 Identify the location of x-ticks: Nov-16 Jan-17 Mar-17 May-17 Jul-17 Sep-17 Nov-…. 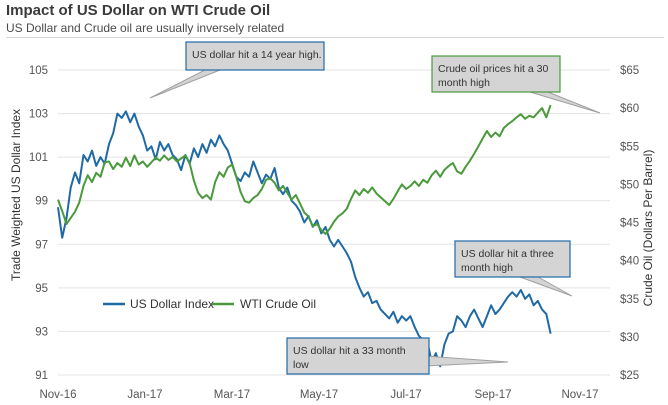
(318, 395).